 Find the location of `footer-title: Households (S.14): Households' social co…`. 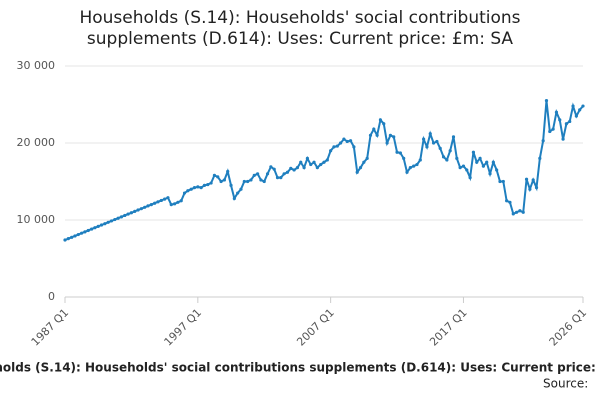

footer-title: Households (S.14): Households' social co… is located at coordinates (300, 368).